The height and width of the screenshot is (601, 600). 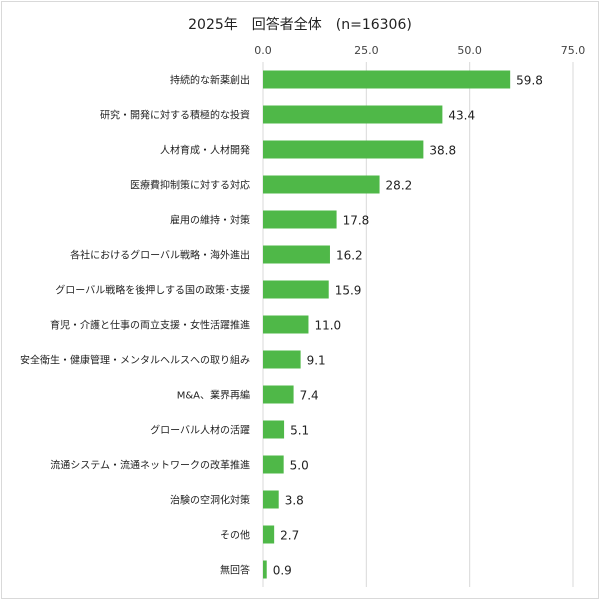 I want to click on category-label: グローバル戦略を後押しする国の政策･支援, so click(x=152, y=290).